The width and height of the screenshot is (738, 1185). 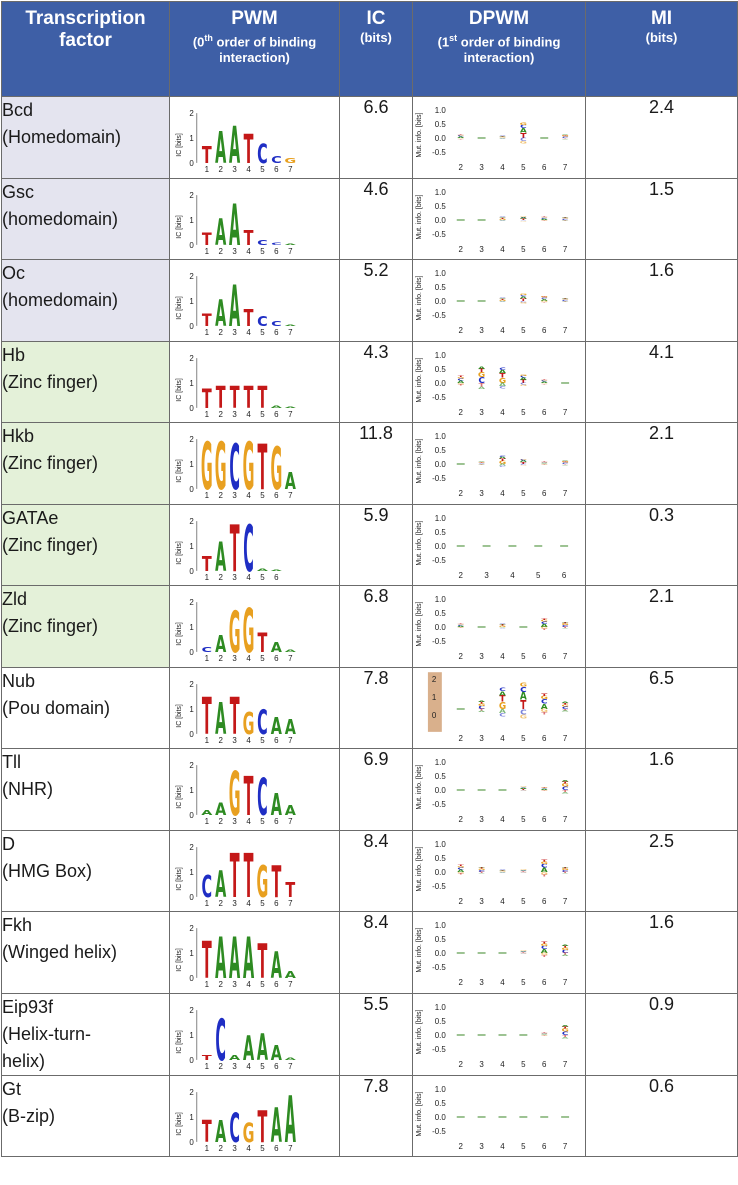 What do you see at coordinates (290, 1065) in the screenshot?
I see `pwm-position-label: 7` at bounding box center [290, 1065].